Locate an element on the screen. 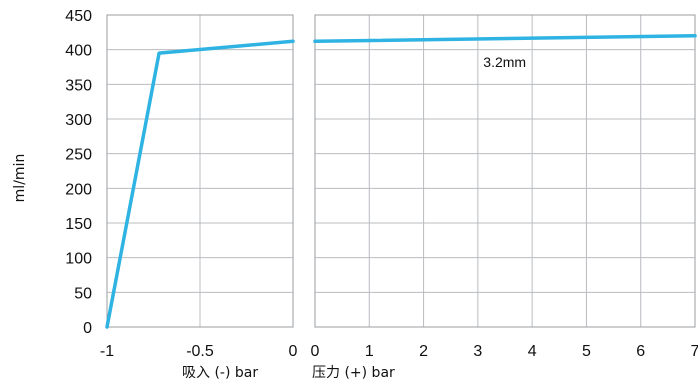 The width and height of the screenshot is (698, 385). x-tick-label: 3 is located at coordinates (477, 351).